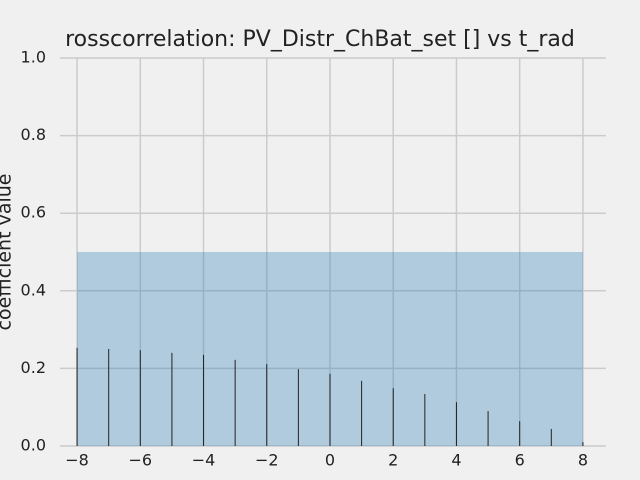  Describe the element at coordinates (33, 445) in the screenshot. I see `y-tick-label: 0.0` at that location.